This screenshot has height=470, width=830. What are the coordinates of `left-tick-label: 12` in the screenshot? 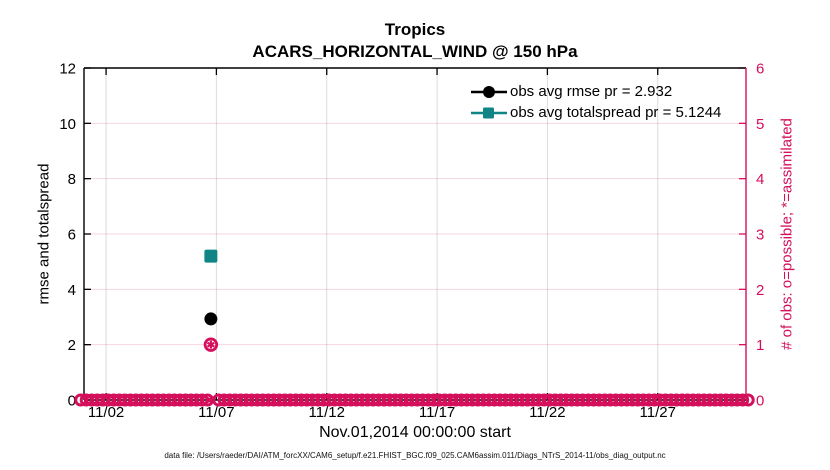 It's located at (67, 69).